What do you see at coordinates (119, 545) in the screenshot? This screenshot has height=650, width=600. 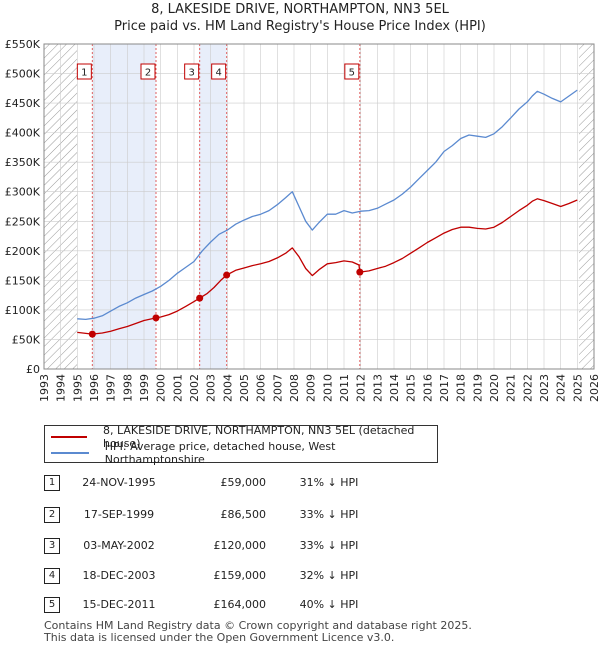 I see `transaction-date: 03-MAY-2002` at bounding box center [119, 545].